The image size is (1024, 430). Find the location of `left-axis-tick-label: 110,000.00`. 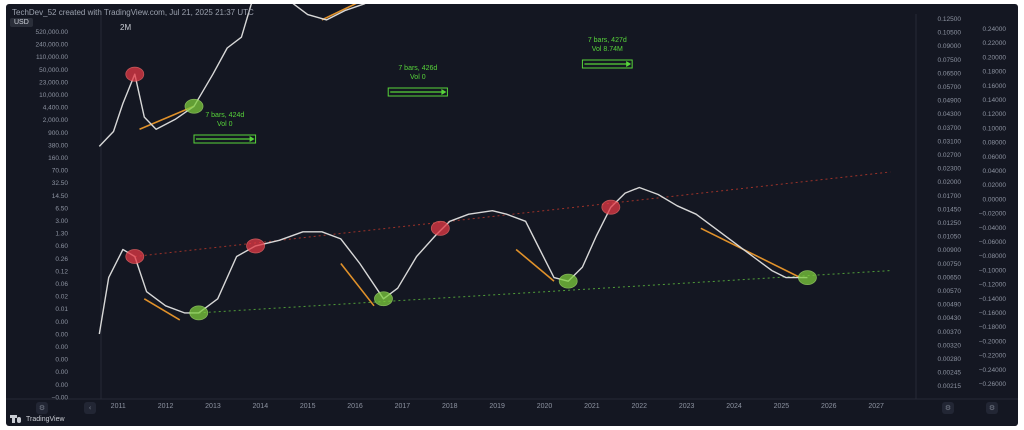

left-axis-tick-label: 110,000.00 is located at coordinates (52, 57).